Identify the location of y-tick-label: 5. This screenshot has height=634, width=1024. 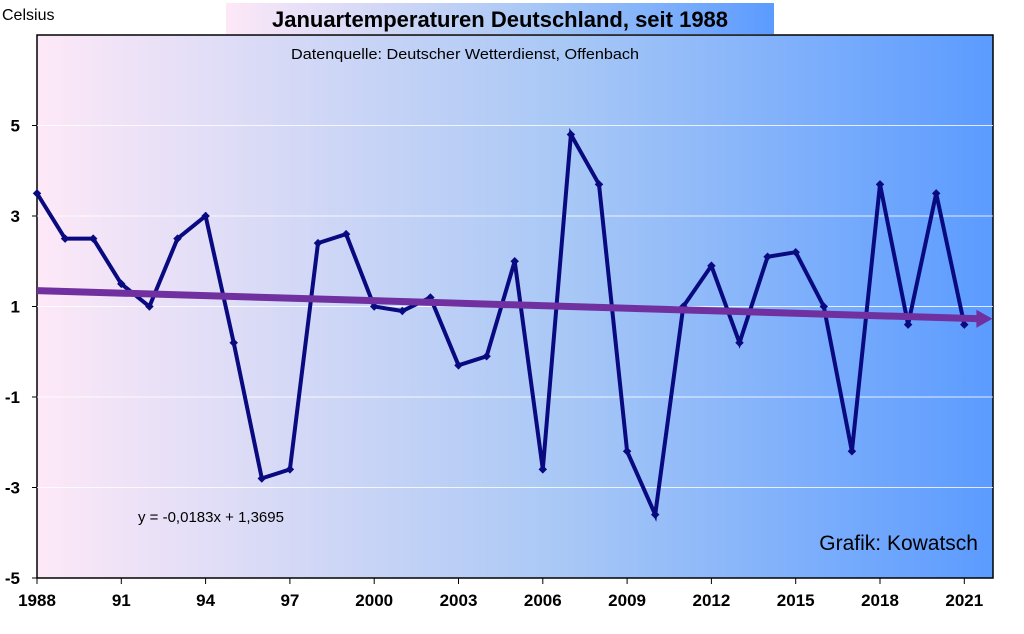
(15, 126).